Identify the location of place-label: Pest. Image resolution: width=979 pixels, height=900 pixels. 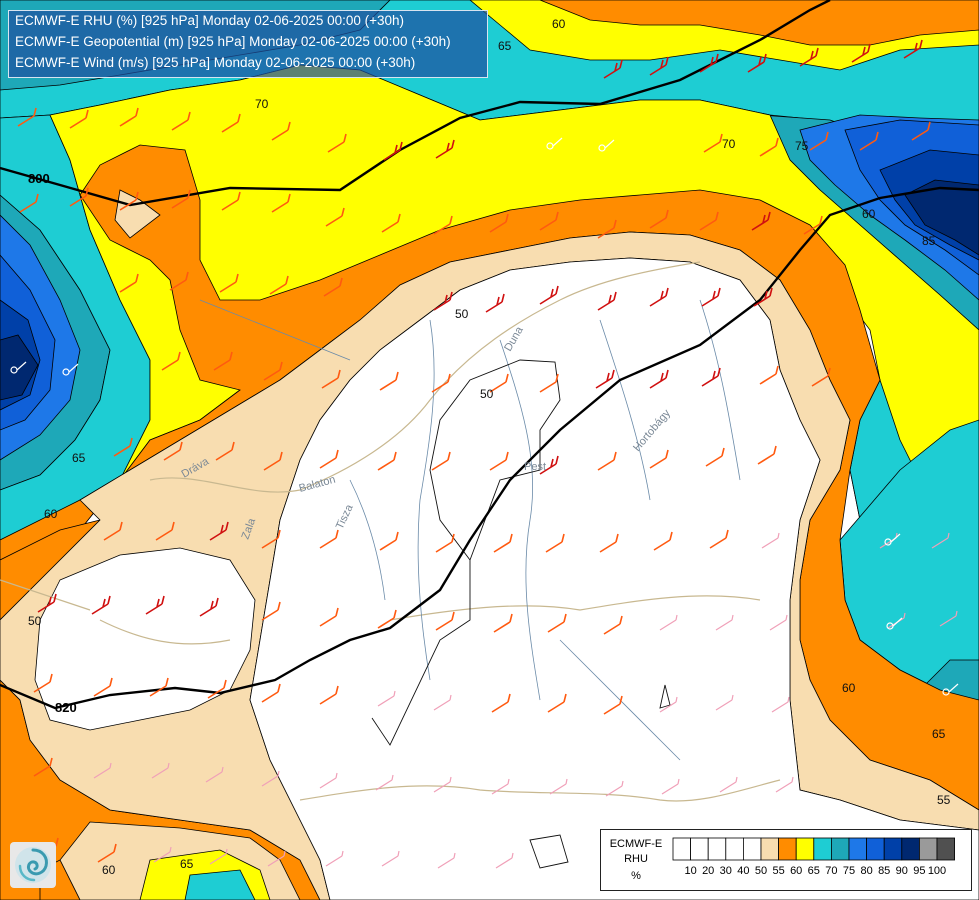
(535, 467).